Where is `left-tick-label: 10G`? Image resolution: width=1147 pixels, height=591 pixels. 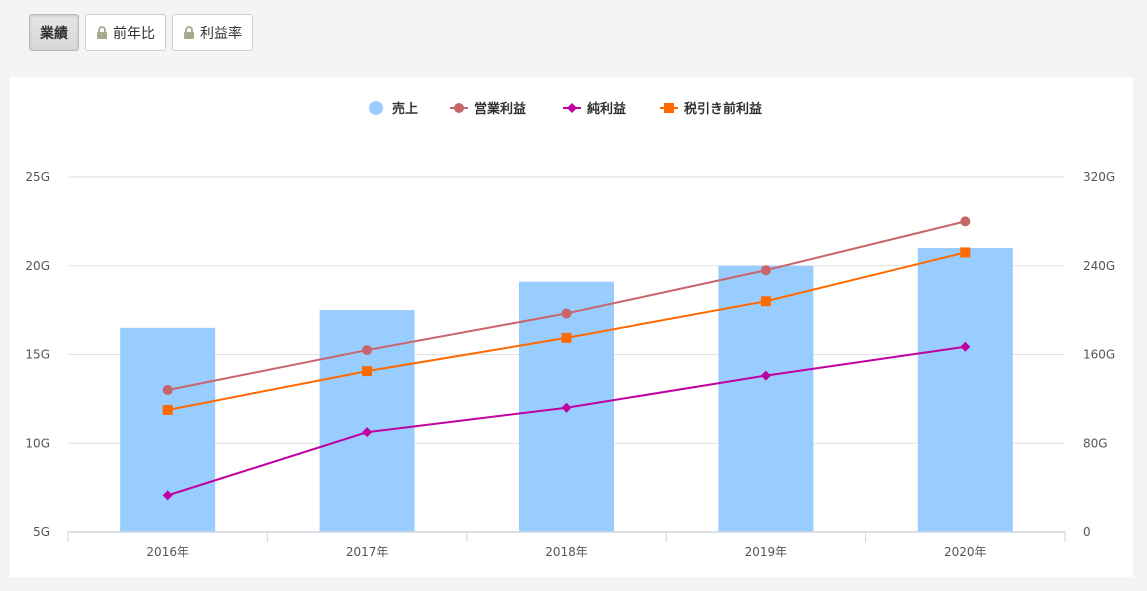 left-tick-label: 10G is located at coordinates (37, 443).